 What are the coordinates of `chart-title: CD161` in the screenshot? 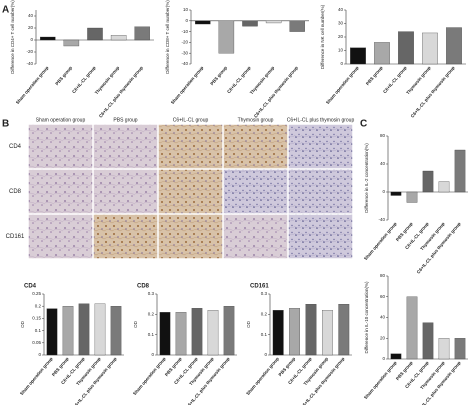 It's located at (259, 287).